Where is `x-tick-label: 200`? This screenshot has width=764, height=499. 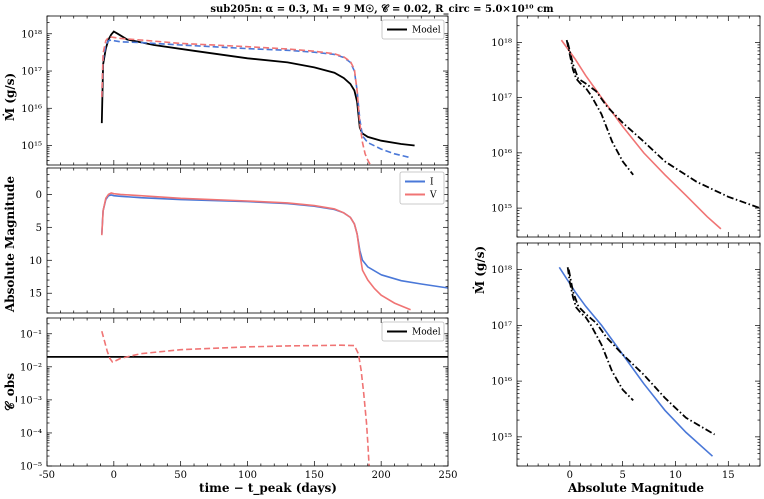
x-tick-label: 200 is located at coordinates (381, 475).